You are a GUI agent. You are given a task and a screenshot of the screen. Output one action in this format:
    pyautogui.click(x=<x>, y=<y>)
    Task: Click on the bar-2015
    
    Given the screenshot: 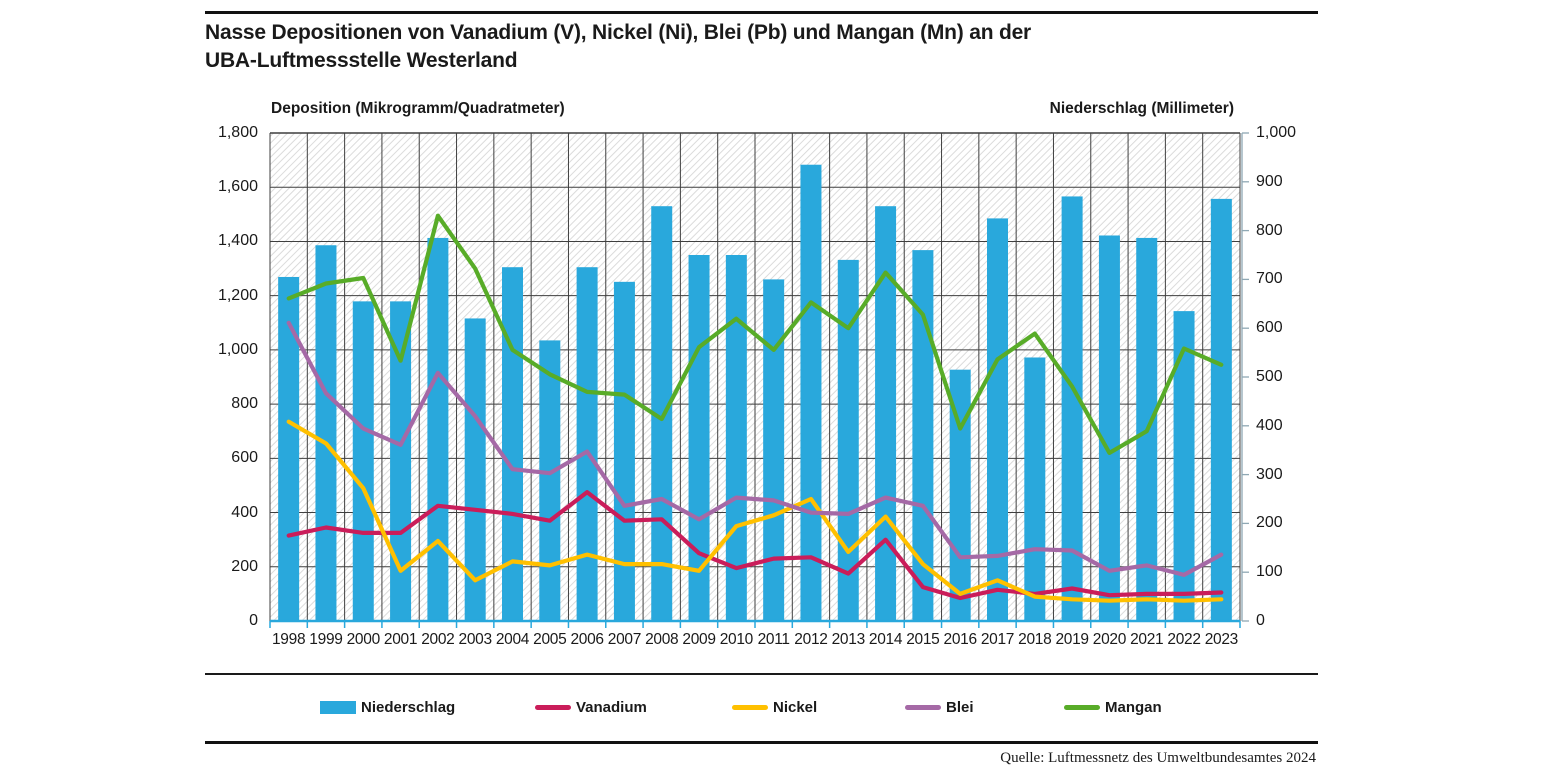 What is the action you would take?
    pyautogui.click(x=923, y=435)
    